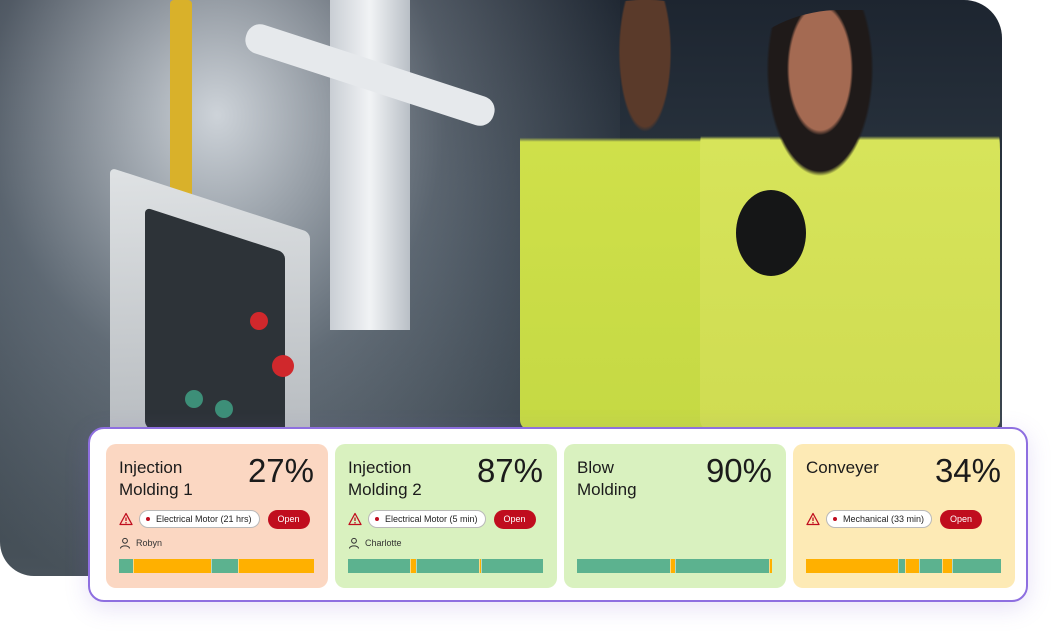  What do you see at coordinates (385, 489) in the screenshot?
I see `machine-name-line: Molding 2` at bounding box center [385, 489].